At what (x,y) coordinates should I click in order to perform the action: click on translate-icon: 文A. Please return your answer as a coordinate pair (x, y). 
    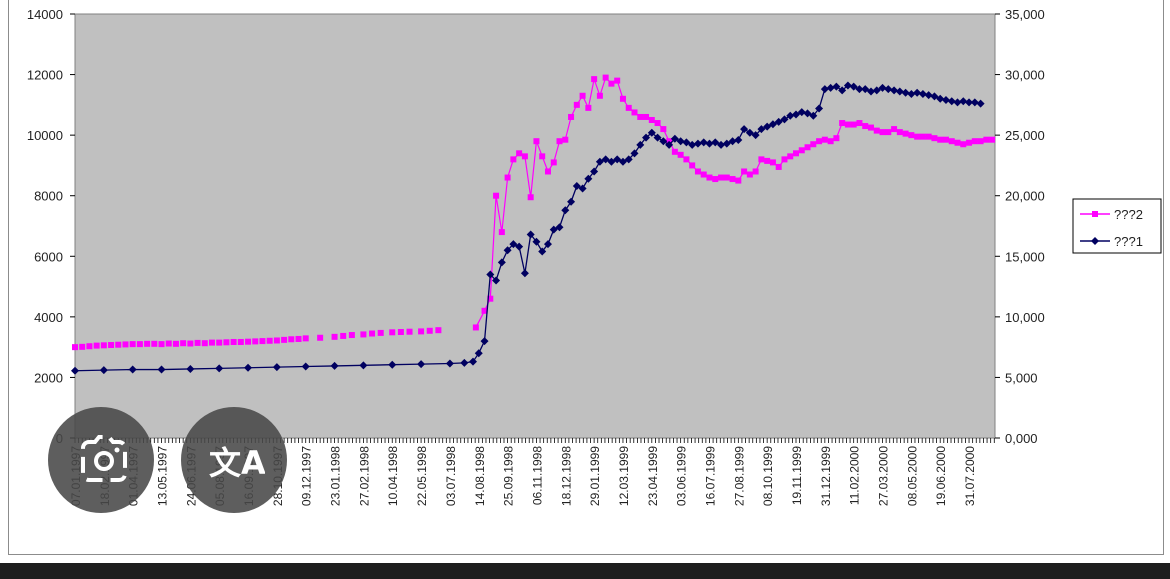
    Looking at the image, I should click on (237, 463).